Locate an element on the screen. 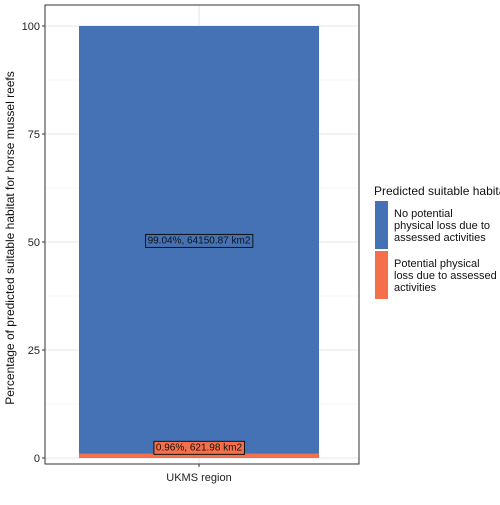 This screenshot has width=500, height=505. y-tick-label: 25 is located at coordinates (34, 351).